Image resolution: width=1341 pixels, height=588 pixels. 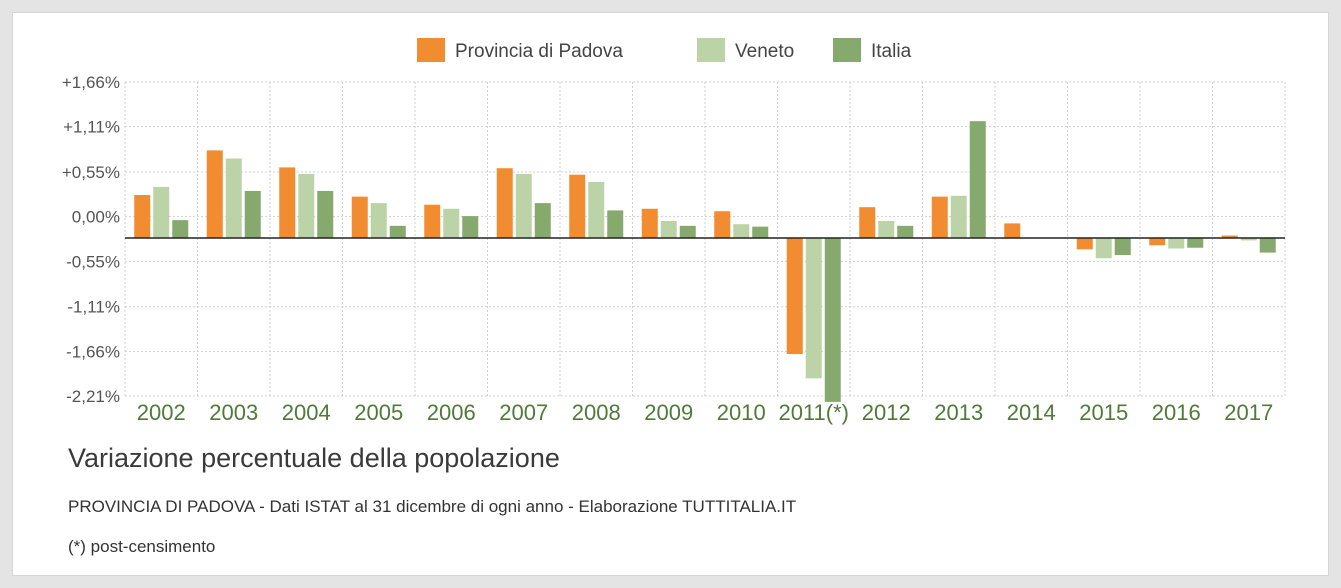 What do you see at coordinates (91, 172) in the screenshot?
I see `y-tick-label: +0,55%` at bounding box center [91, 172].